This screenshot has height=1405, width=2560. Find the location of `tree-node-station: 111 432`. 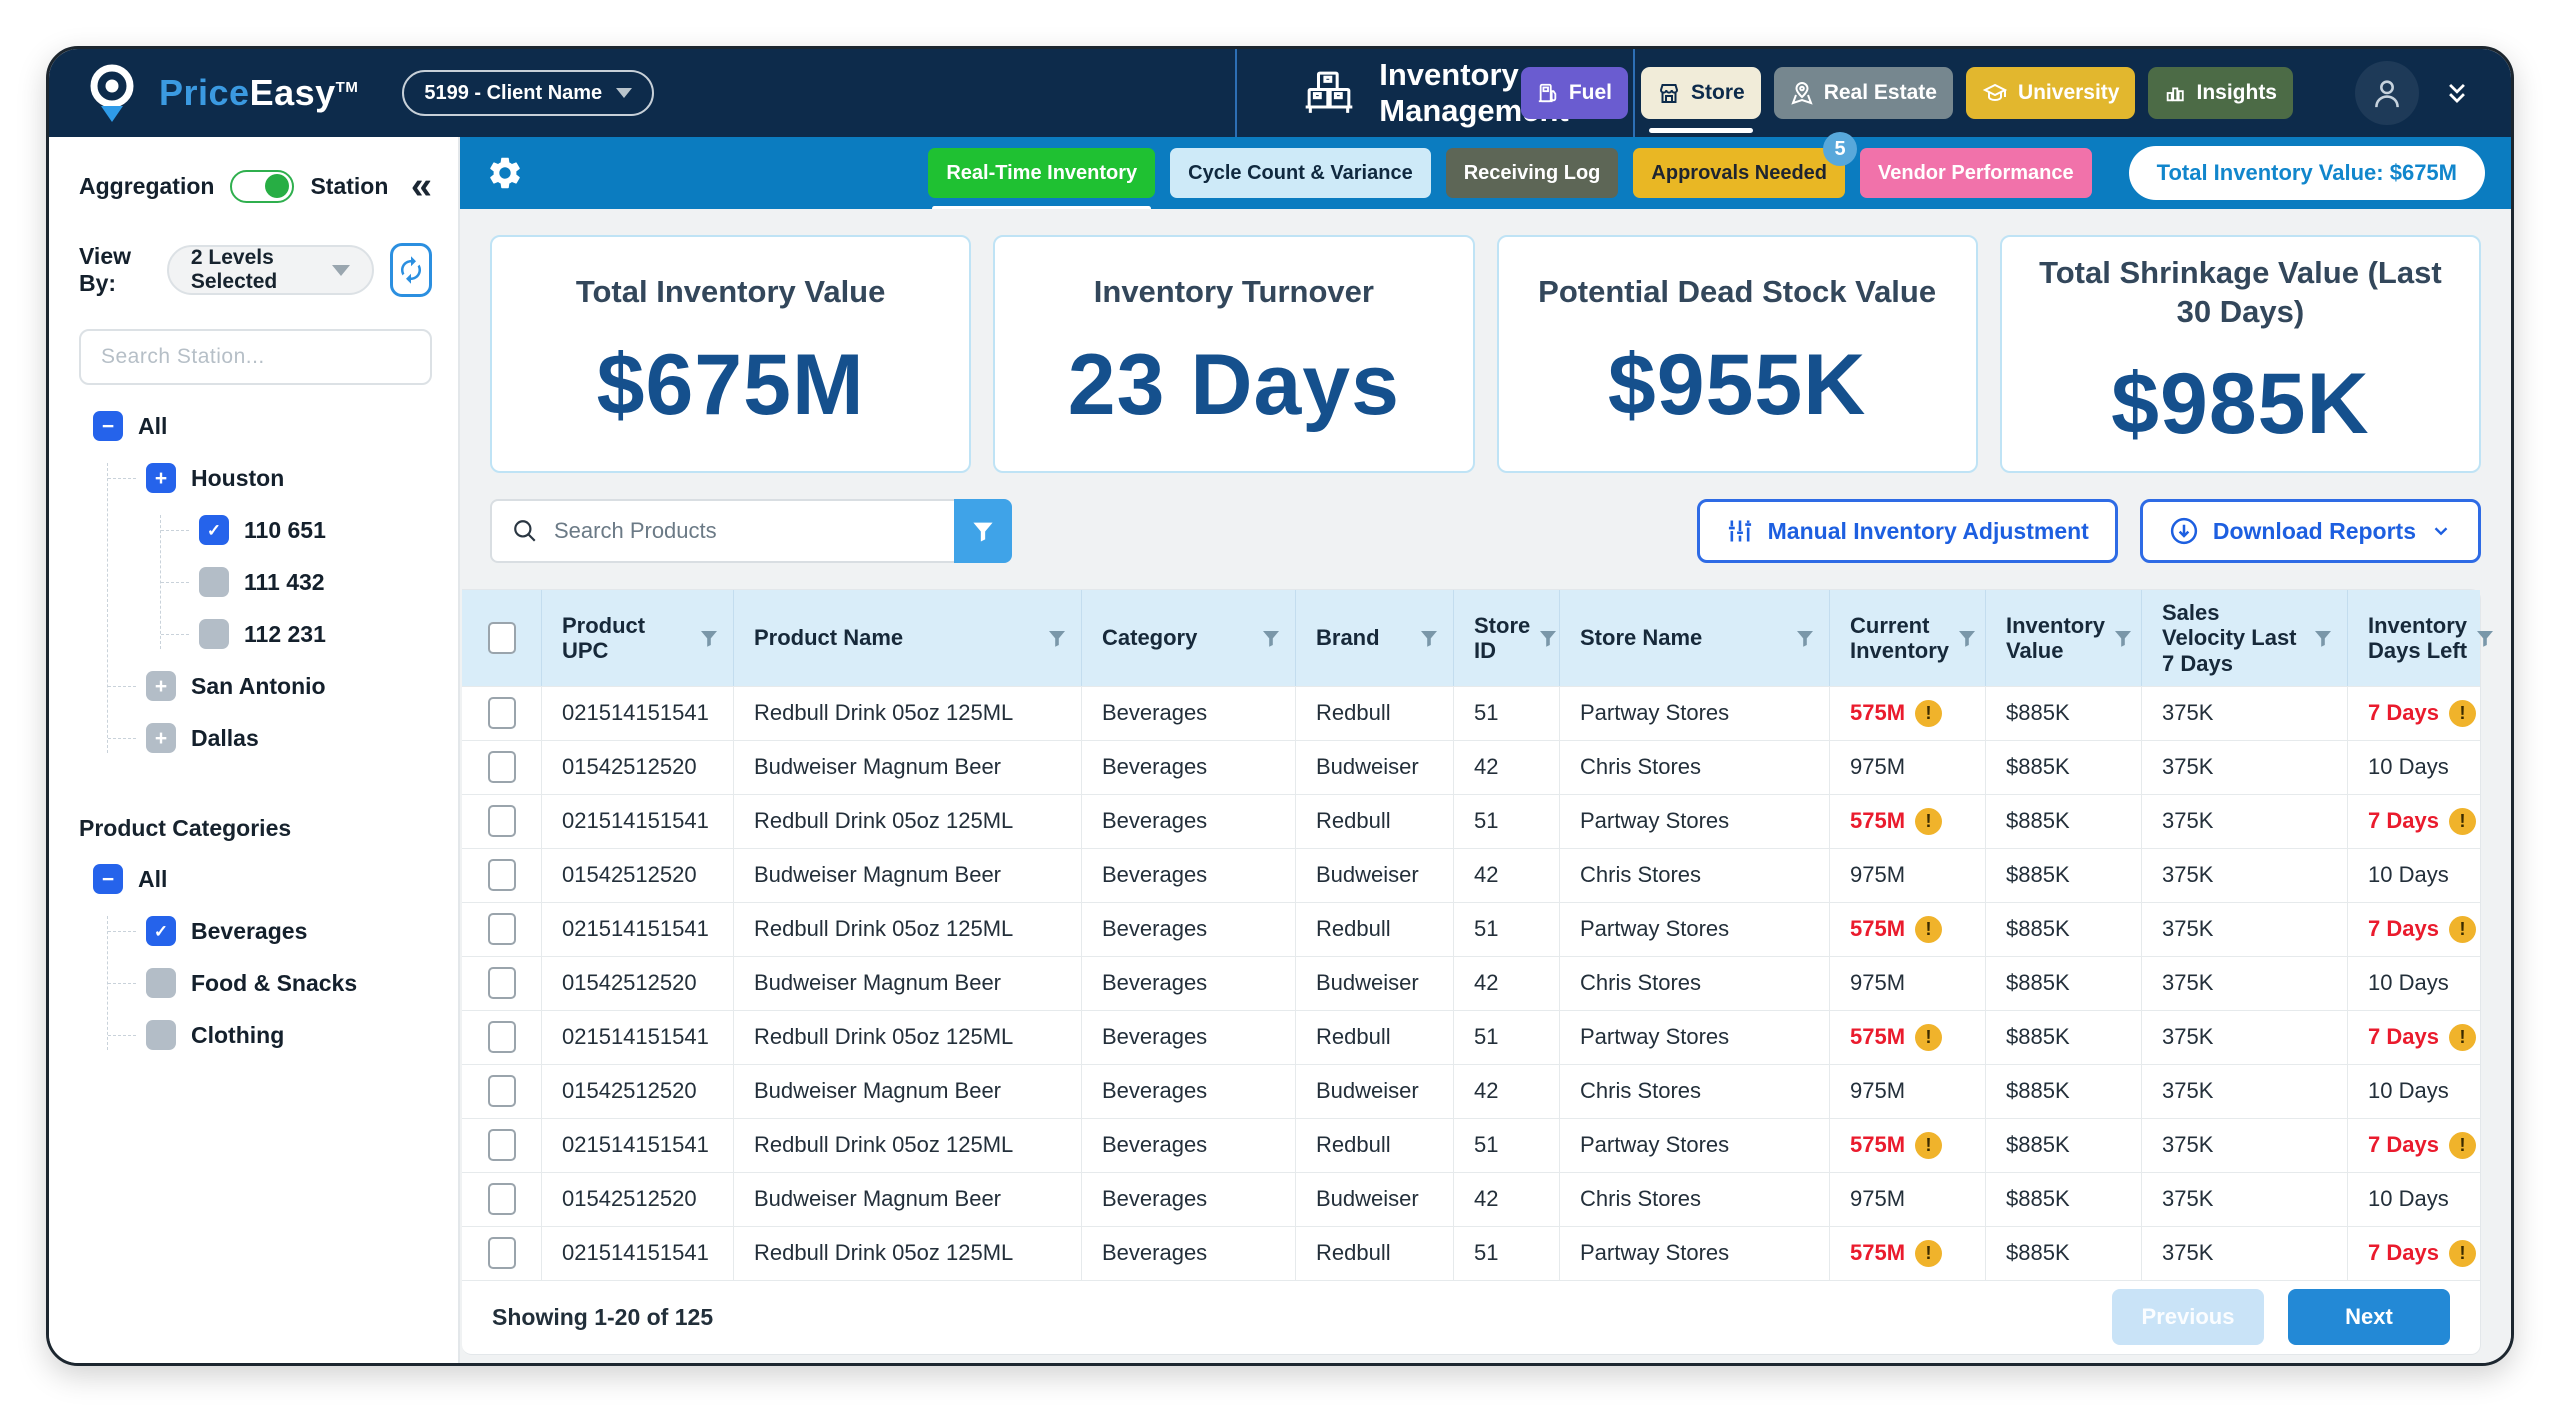

tree-node-station: 111 432 is located at coordinates (296, 582).